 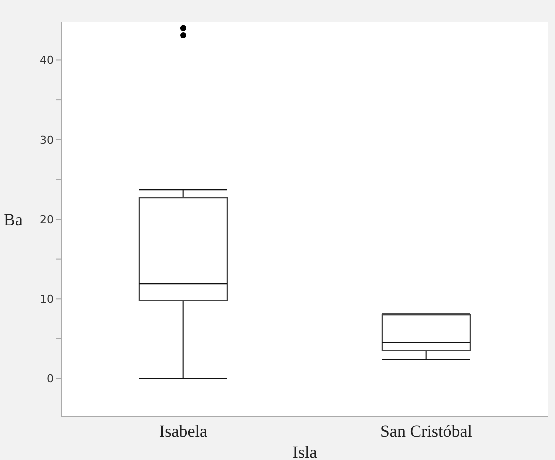 What do you see at coordinates (50, 379) in the screenshot?
I see `y-tick-label: 0` at bounding box center [50, 379].